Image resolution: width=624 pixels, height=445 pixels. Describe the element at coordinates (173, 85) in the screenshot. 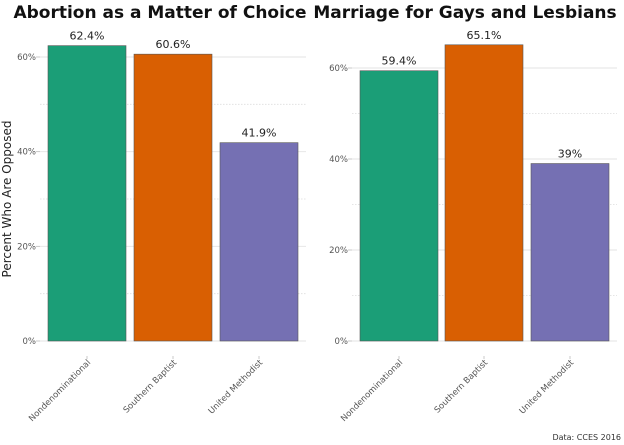

I see `data-labels: 62.4% 60.6% 41.9%` at that location.